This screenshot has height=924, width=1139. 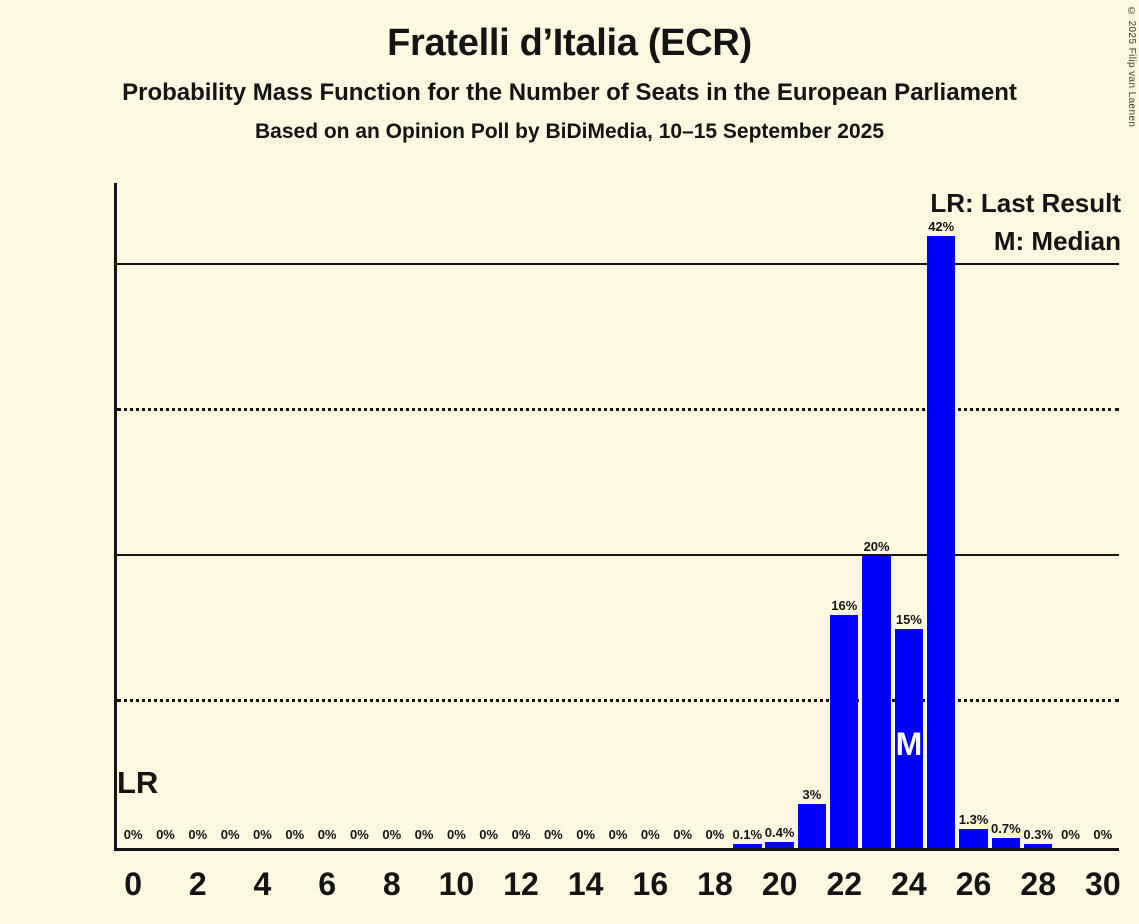 What do you see at coordinates (650, 834) in the screenshot?
I see `bar-value-label-seat-16: 0%` at bounding box center [650, 834].